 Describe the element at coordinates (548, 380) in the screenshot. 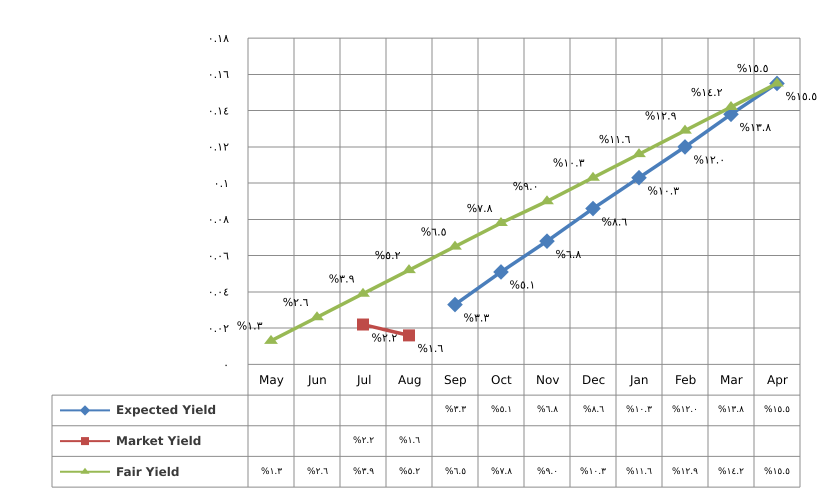

I see `x-tick-label: Nov` at that location.